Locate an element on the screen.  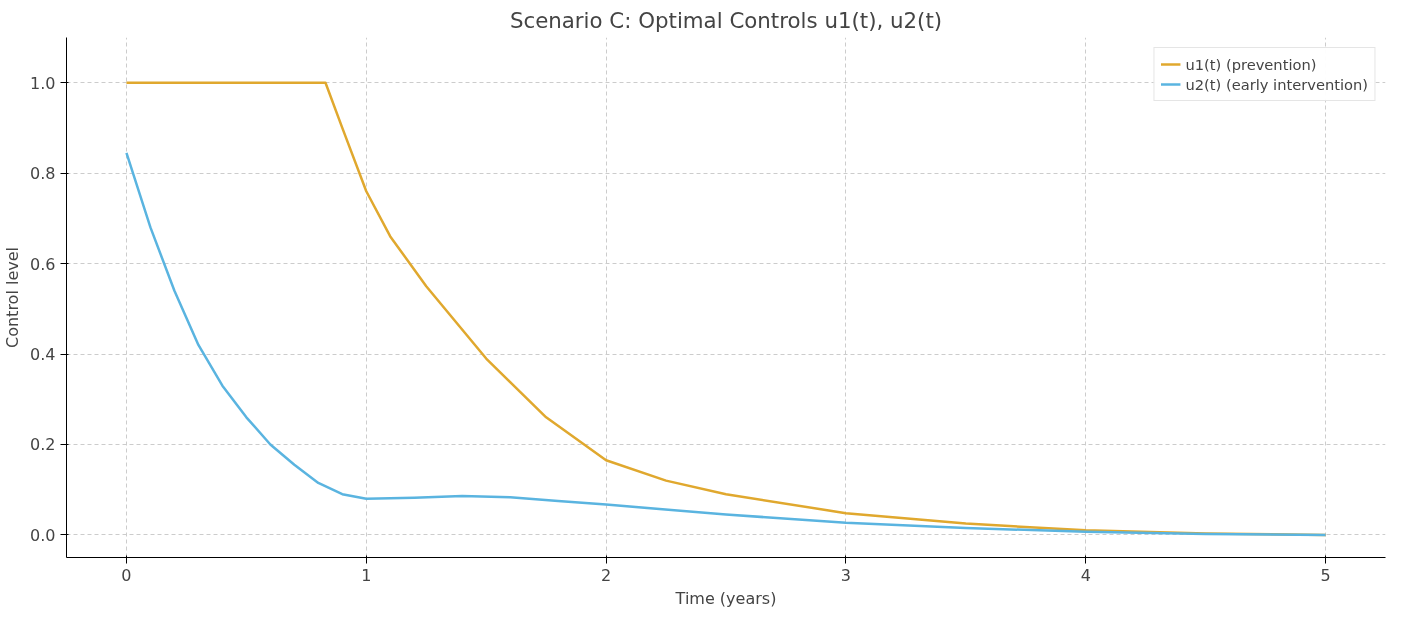
y-tick-label: 1.0 is located at coordinates (43, 83).